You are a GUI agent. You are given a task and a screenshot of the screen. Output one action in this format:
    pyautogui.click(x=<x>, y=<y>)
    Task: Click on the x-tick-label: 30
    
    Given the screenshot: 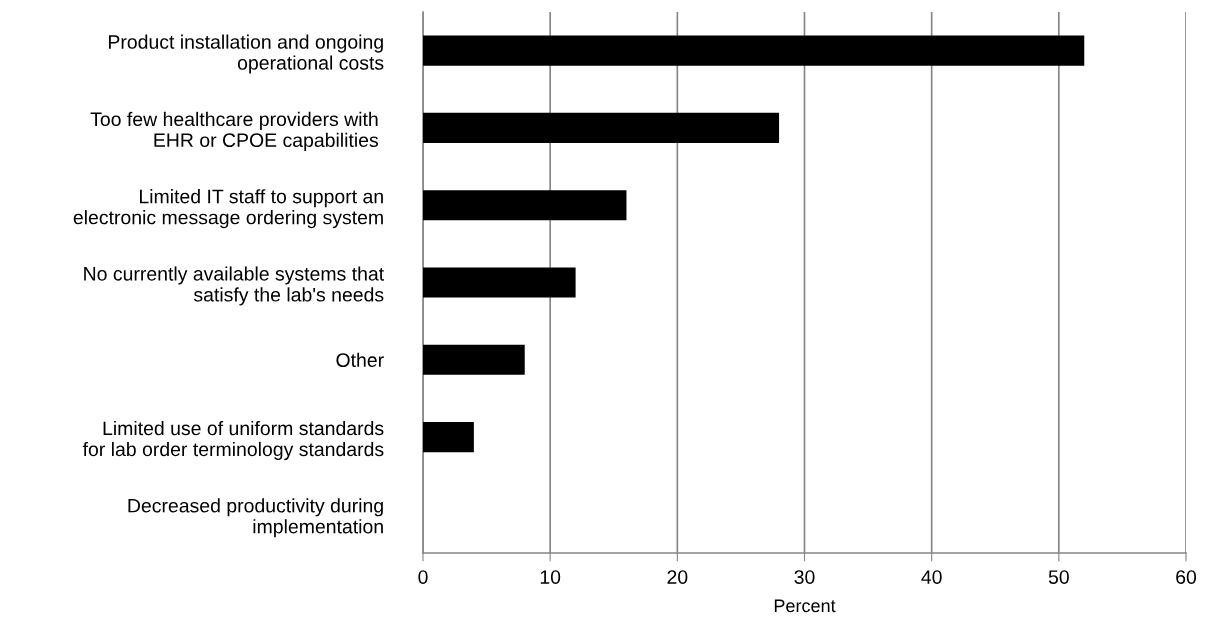 What is the action you would take?
    pyautogui.click(x=804, y=577)
    